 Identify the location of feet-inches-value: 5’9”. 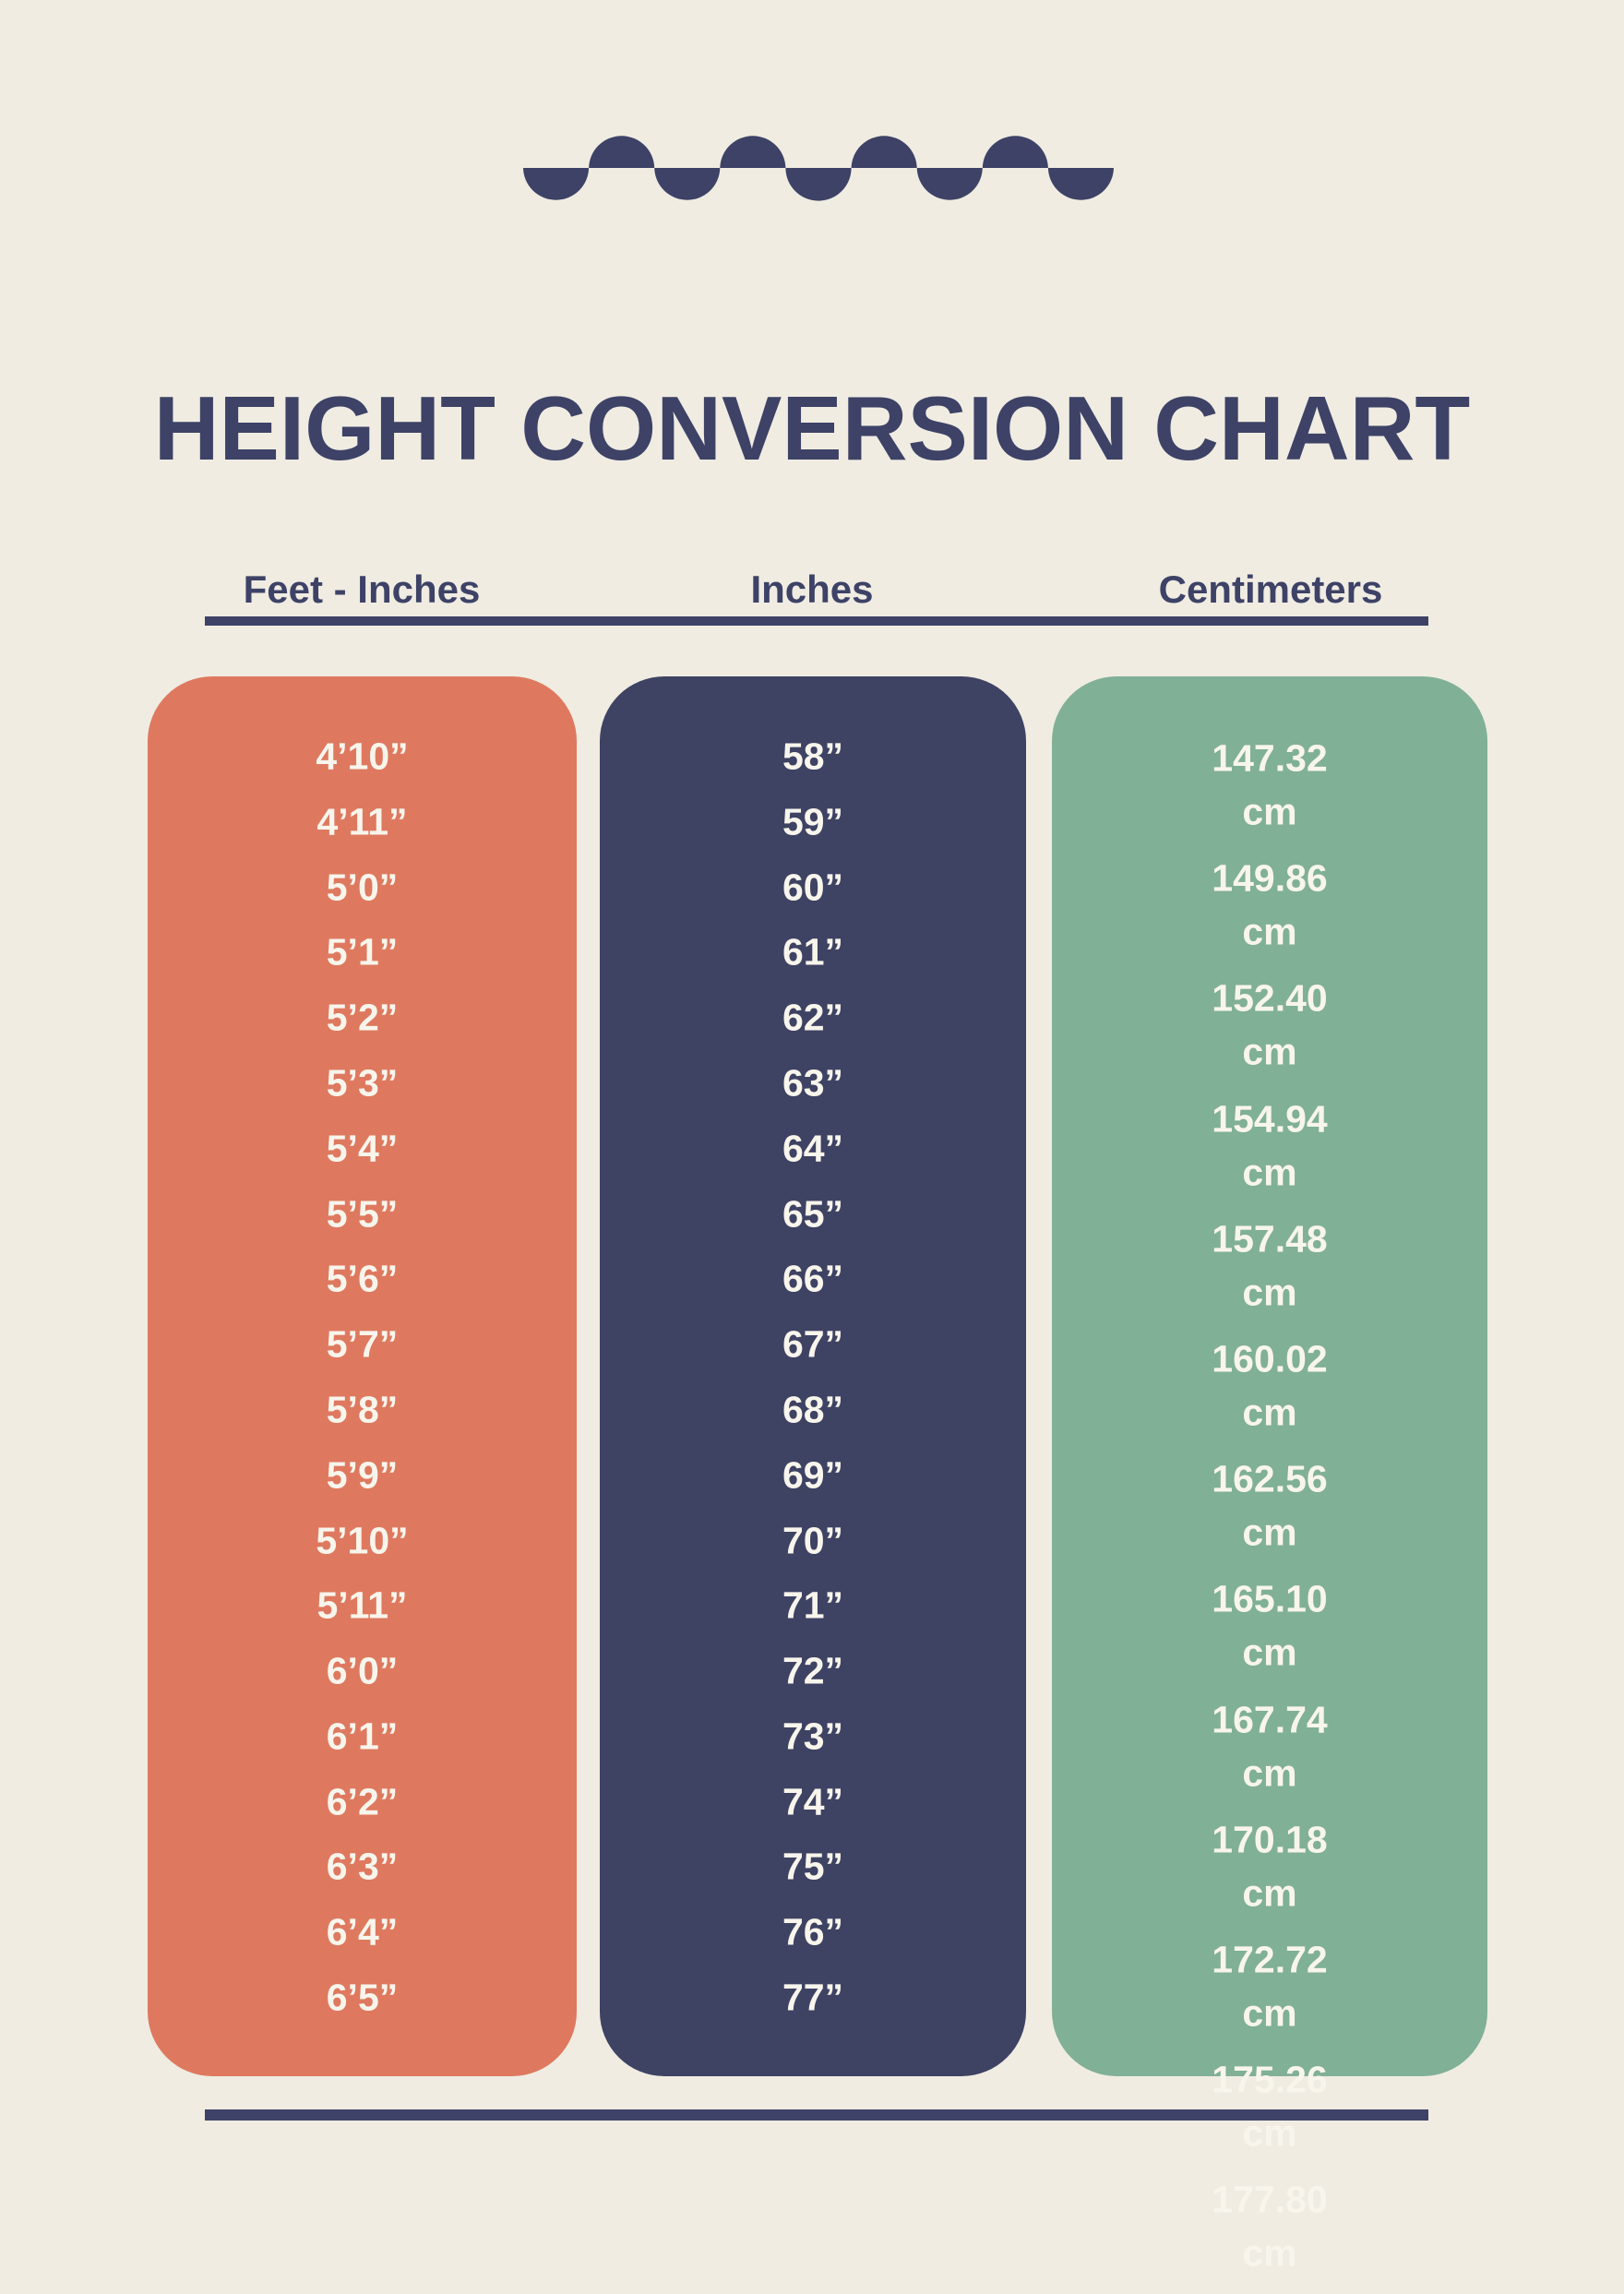
(362, 1475).